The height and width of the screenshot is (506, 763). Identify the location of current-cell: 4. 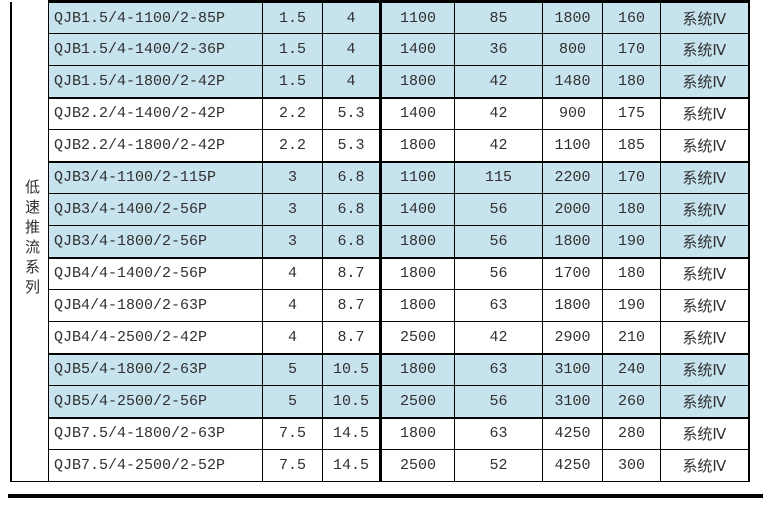
(352, 17).